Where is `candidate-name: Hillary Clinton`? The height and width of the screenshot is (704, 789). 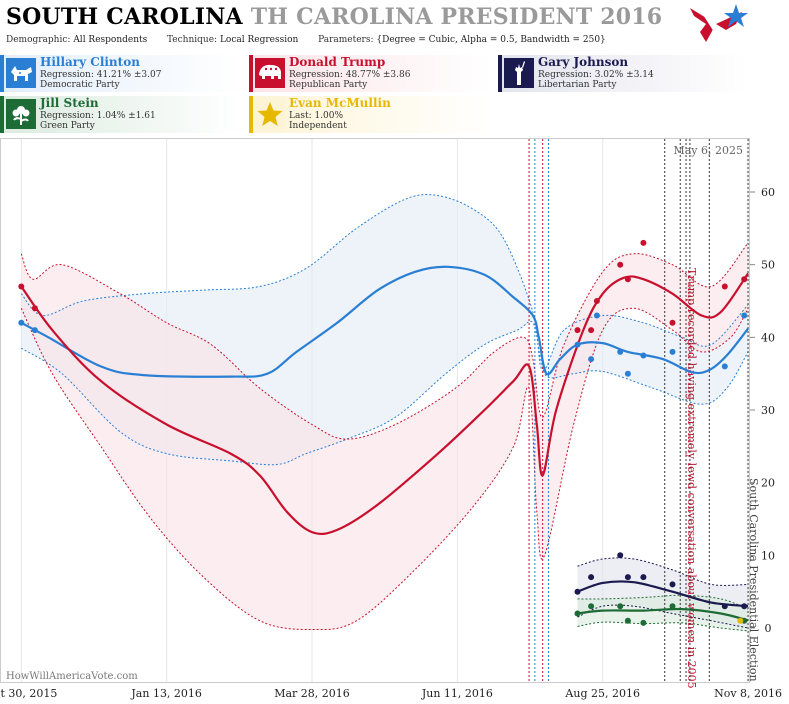
candidate-name: Hillary Clinton is located at coordinates (90, 62).